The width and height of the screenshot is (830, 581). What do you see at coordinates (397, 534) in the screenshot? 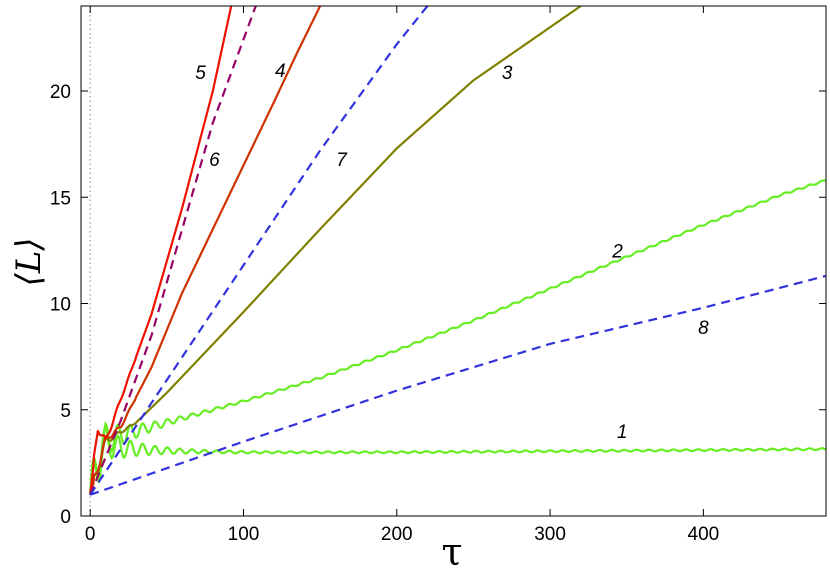
I see `x-tick-label: 200` at bounding box center [397, 534].